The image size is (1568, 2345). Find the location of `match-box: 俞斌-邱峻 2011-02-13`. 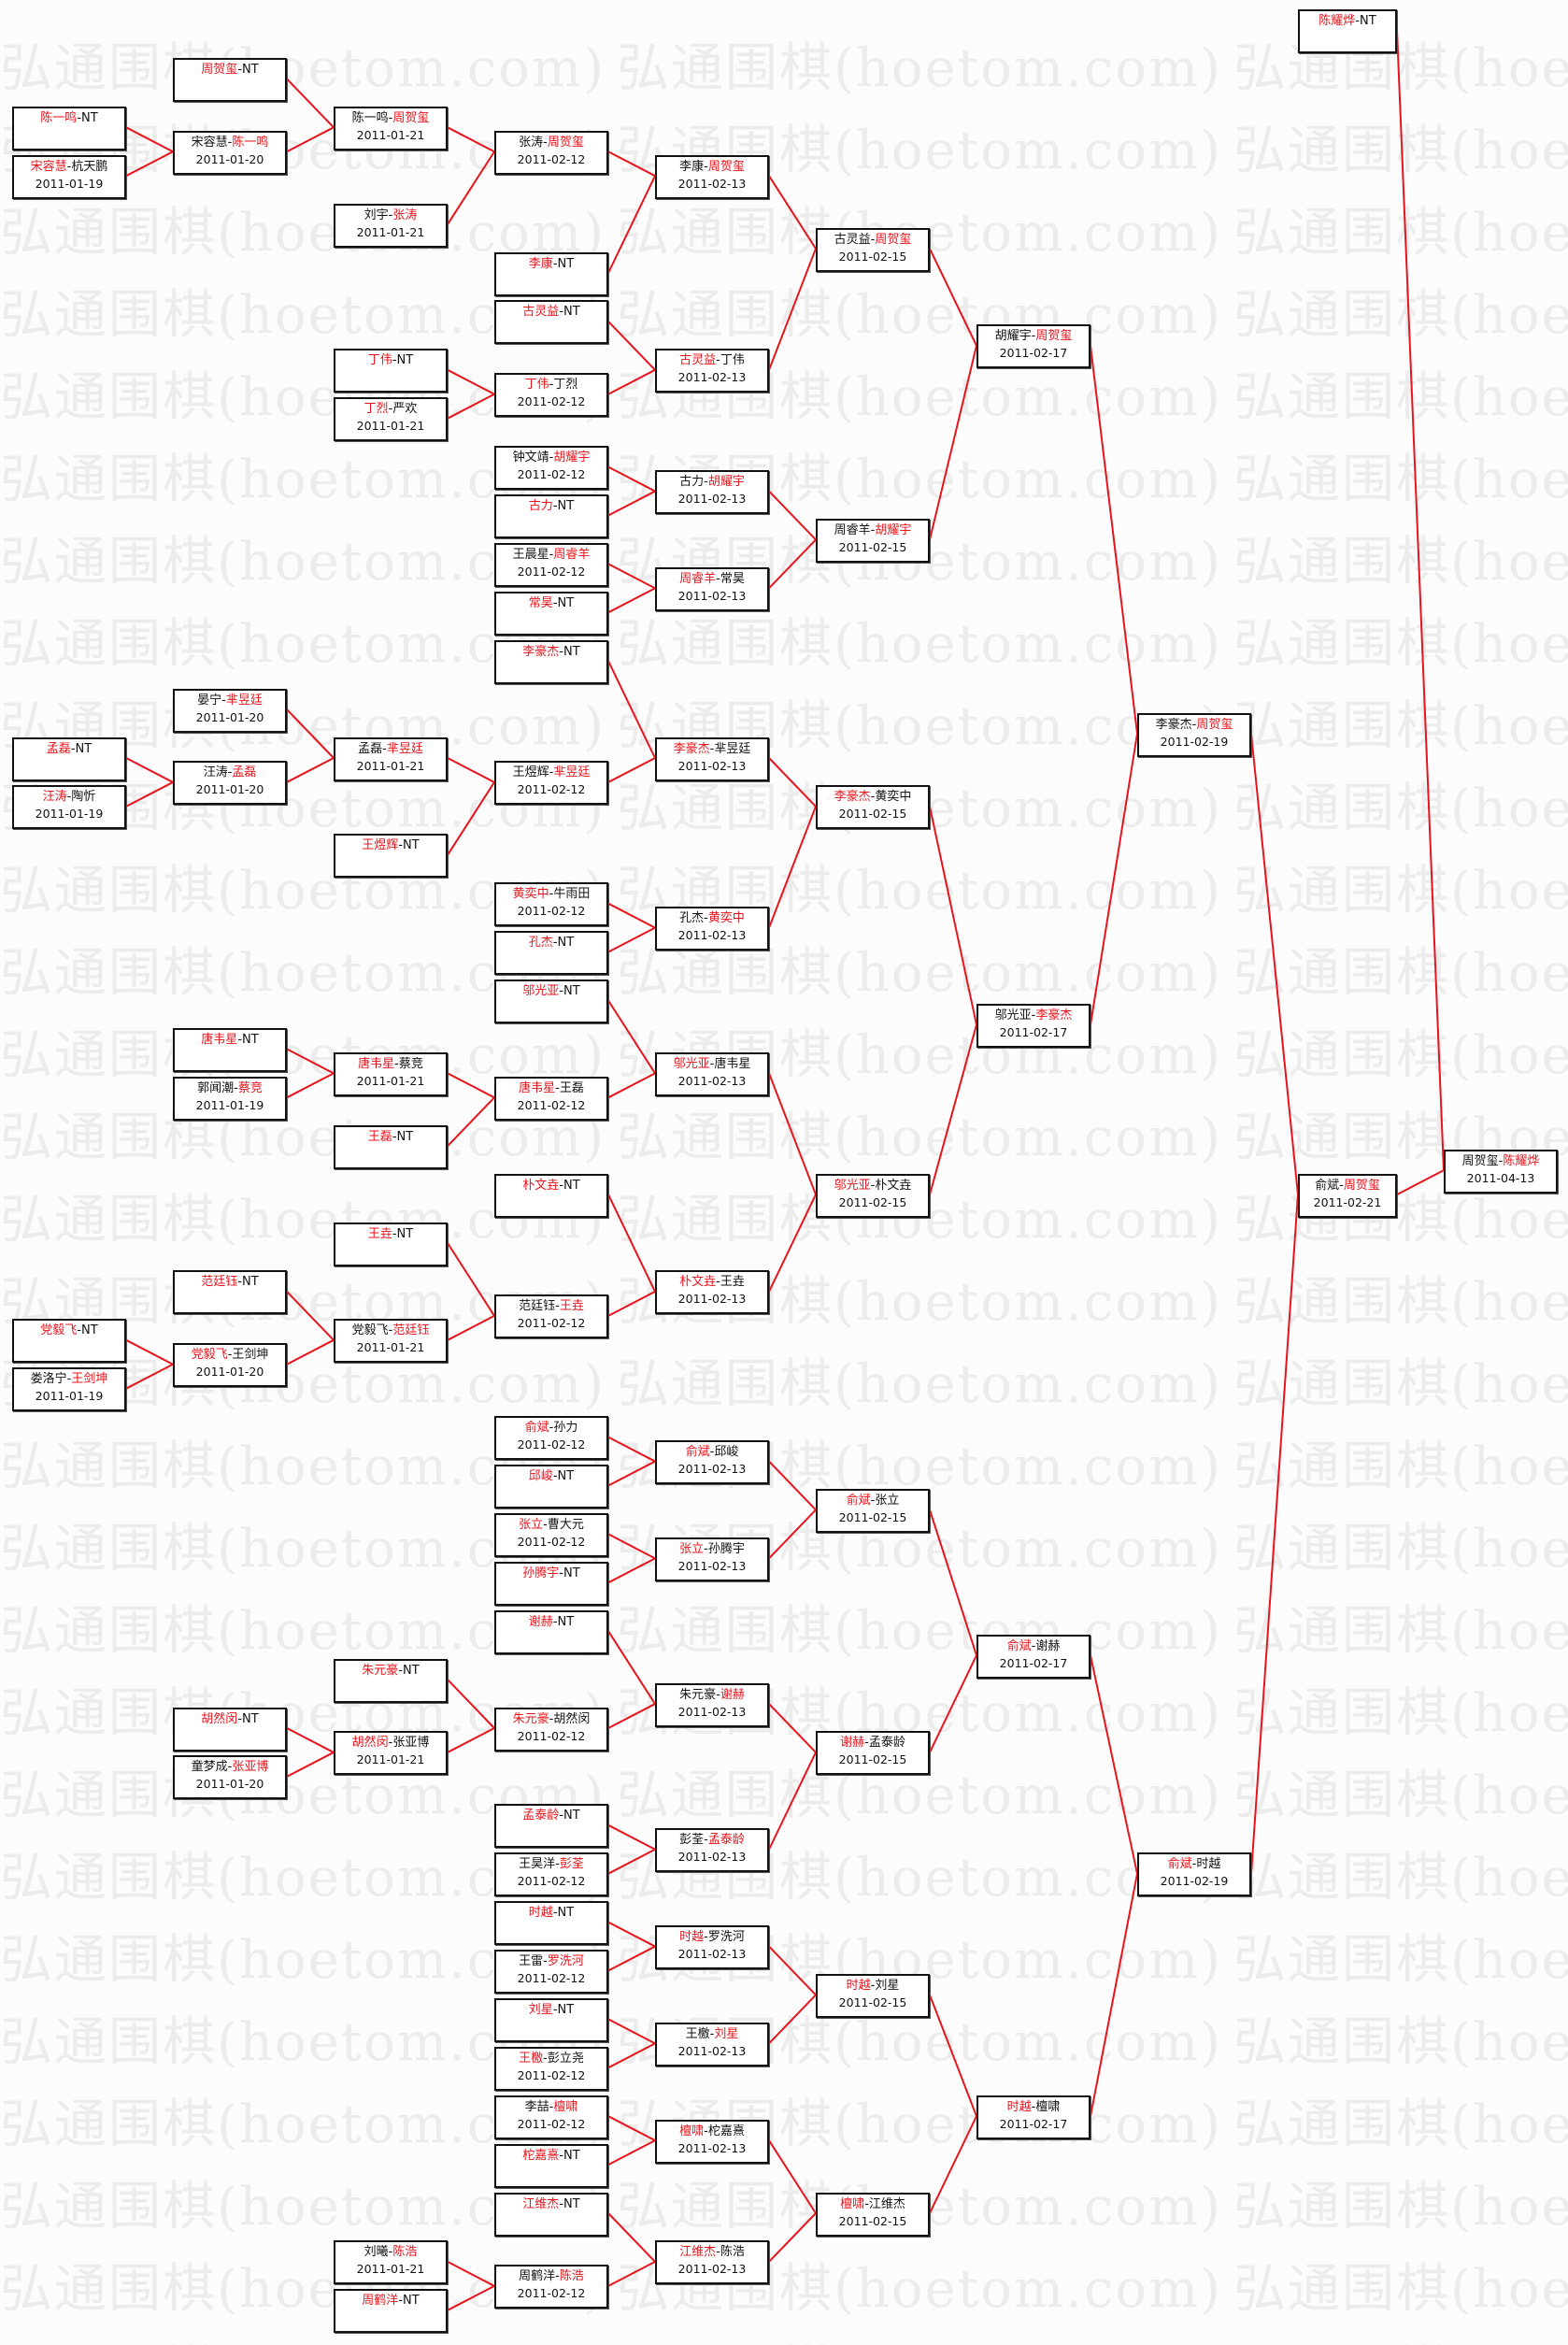

match-box: 俞斌-邱峻 2011-02-13 is located at coordinates (712, 1462).